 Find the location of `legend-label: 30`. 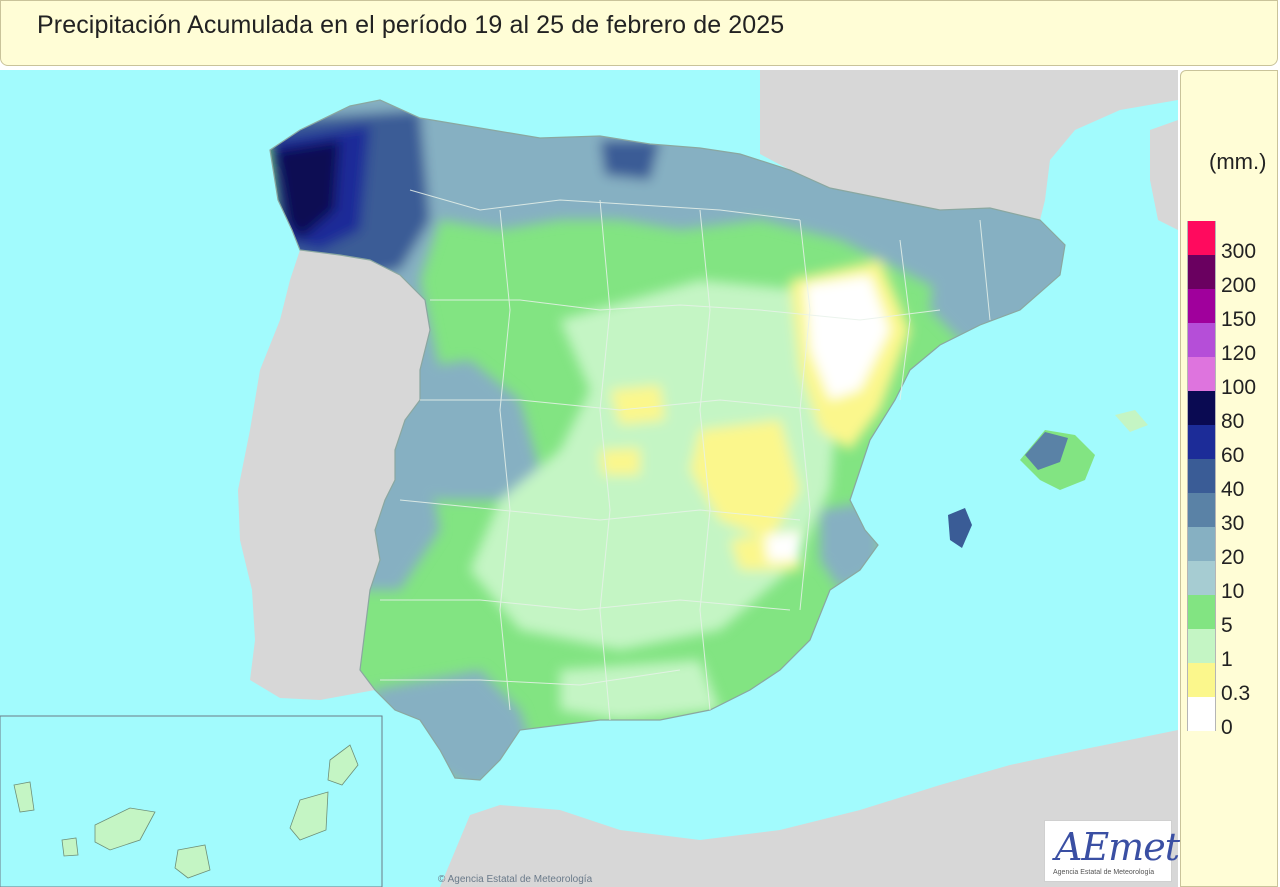

legend-label: 30 is located at coordinates (1233, 523).